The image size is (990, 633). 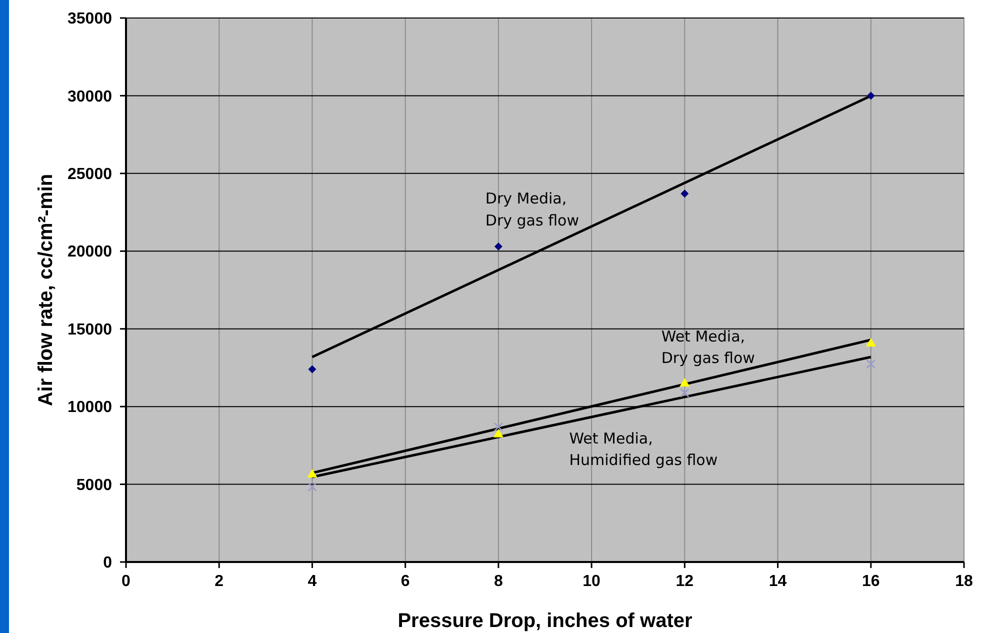 I want to click on x-tick-label: 12, so click(x=685, y=581).